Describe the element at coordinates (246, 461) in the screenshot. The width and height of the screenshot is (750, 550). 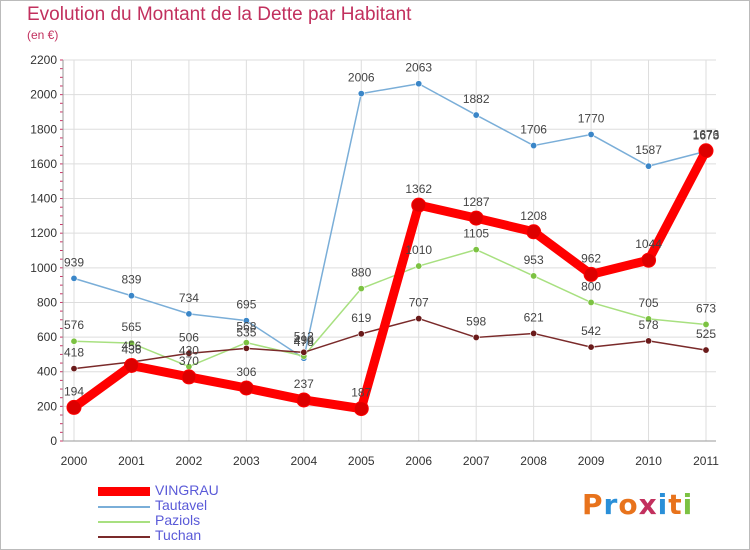
I see `x-tick-label: 2003` at that location.